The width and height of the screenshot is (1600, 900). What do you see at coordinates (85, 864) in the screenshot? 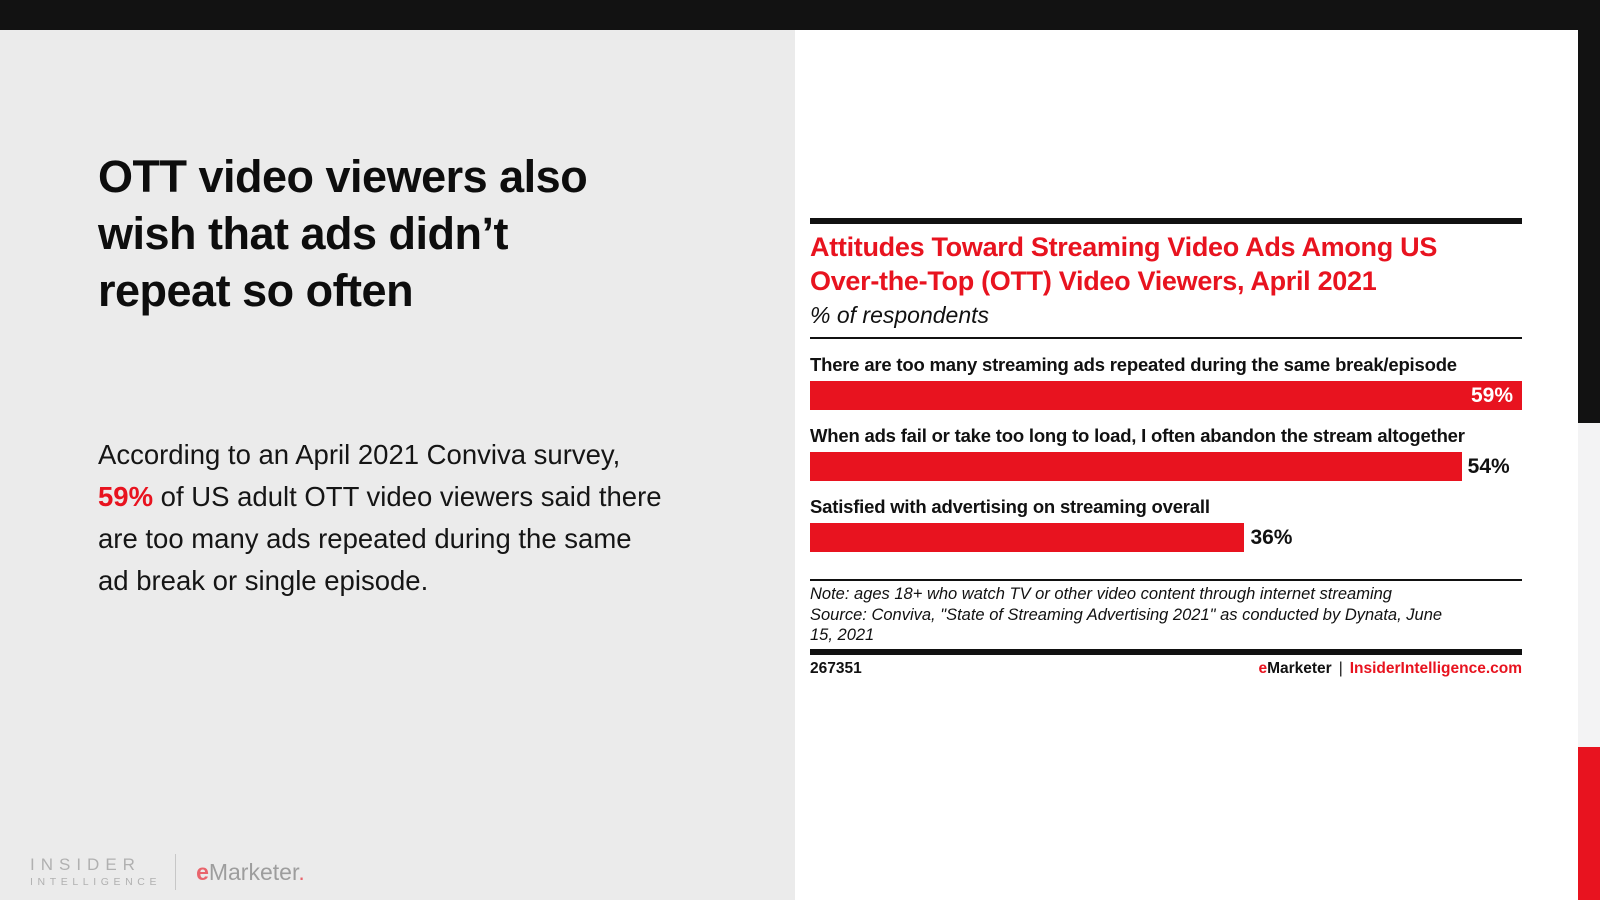
I see `logo-insider-text: INSIDER` at bounding box center [85, 864].